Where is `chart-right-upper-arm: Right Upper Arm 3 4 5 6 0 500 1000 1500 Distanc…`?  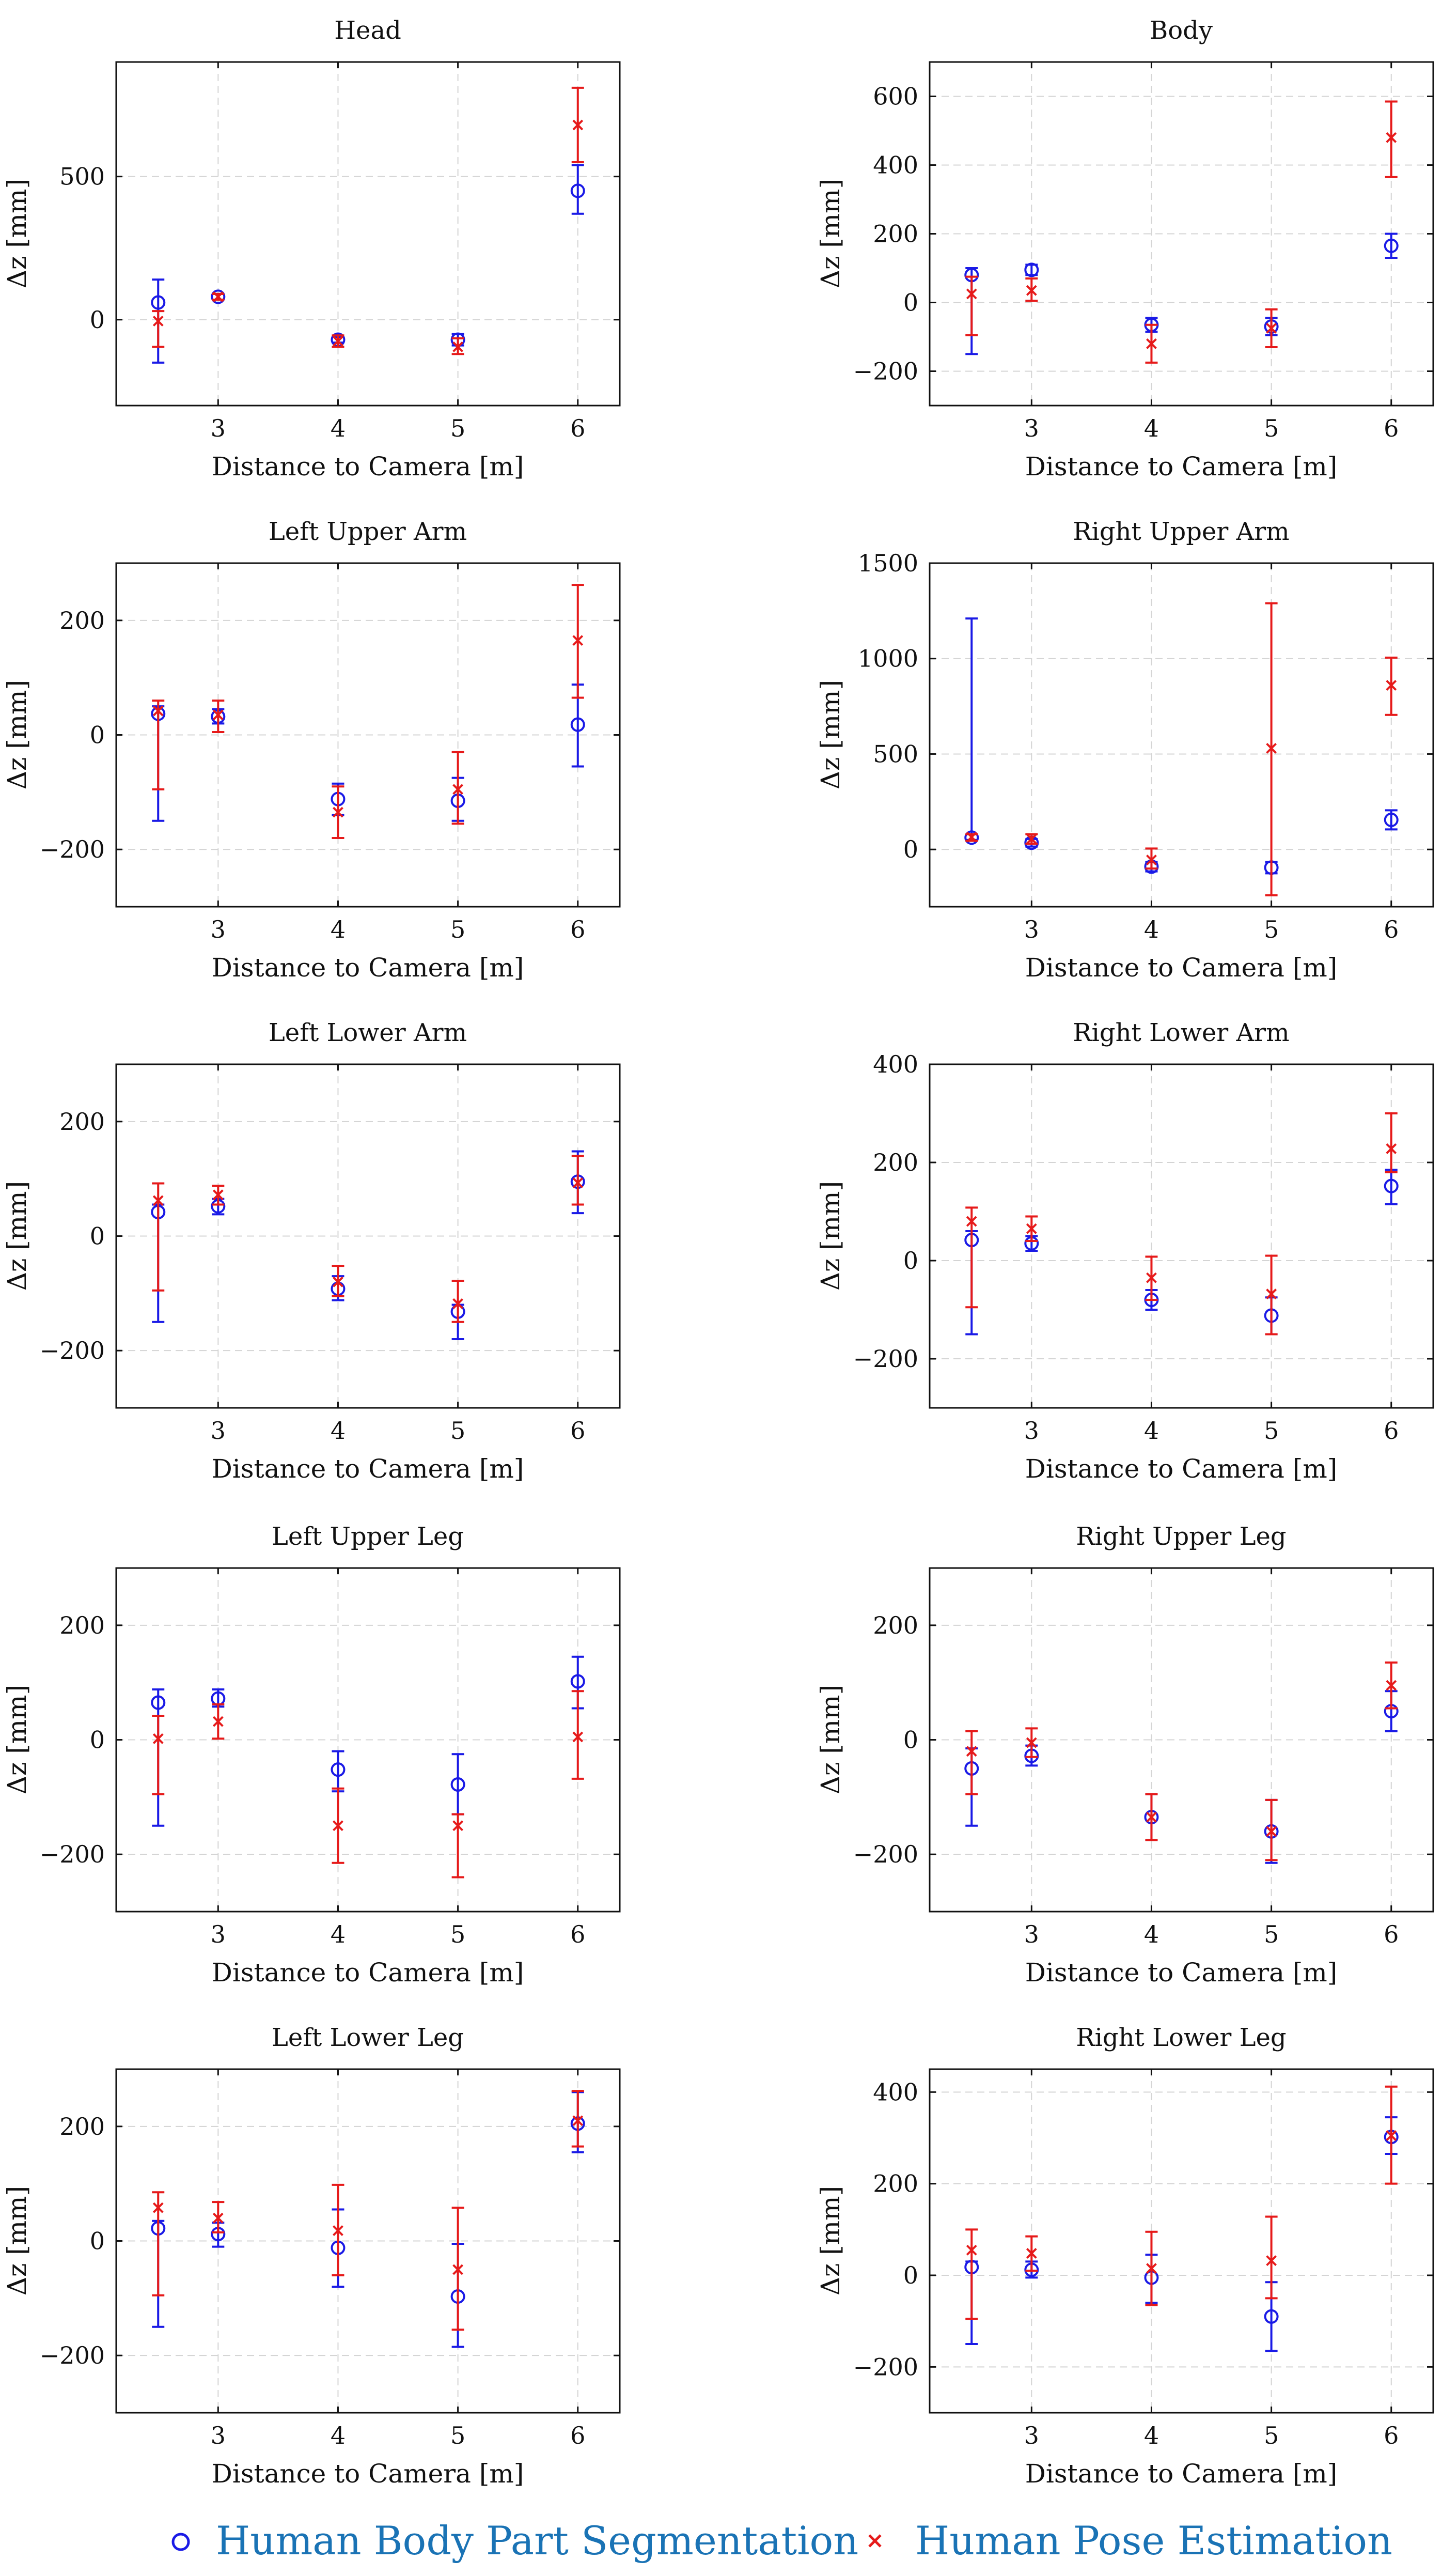 chart-right-upper-arm: Right Upper Arm 3 4 5 6 0 500 1000 1500 Distanc… is located at coordinates (1125, 750).